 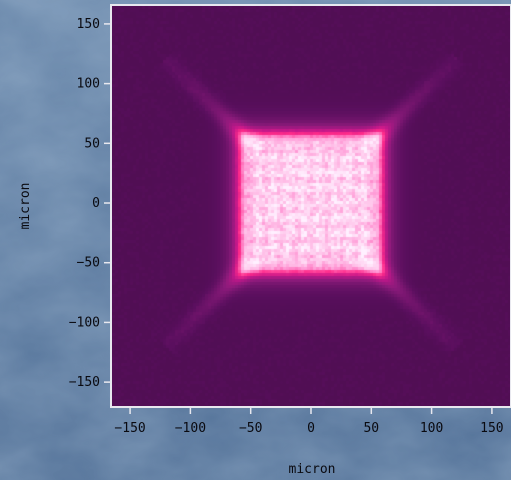 I want to click on y-tick-label: −100, so click(x=84, y=322).